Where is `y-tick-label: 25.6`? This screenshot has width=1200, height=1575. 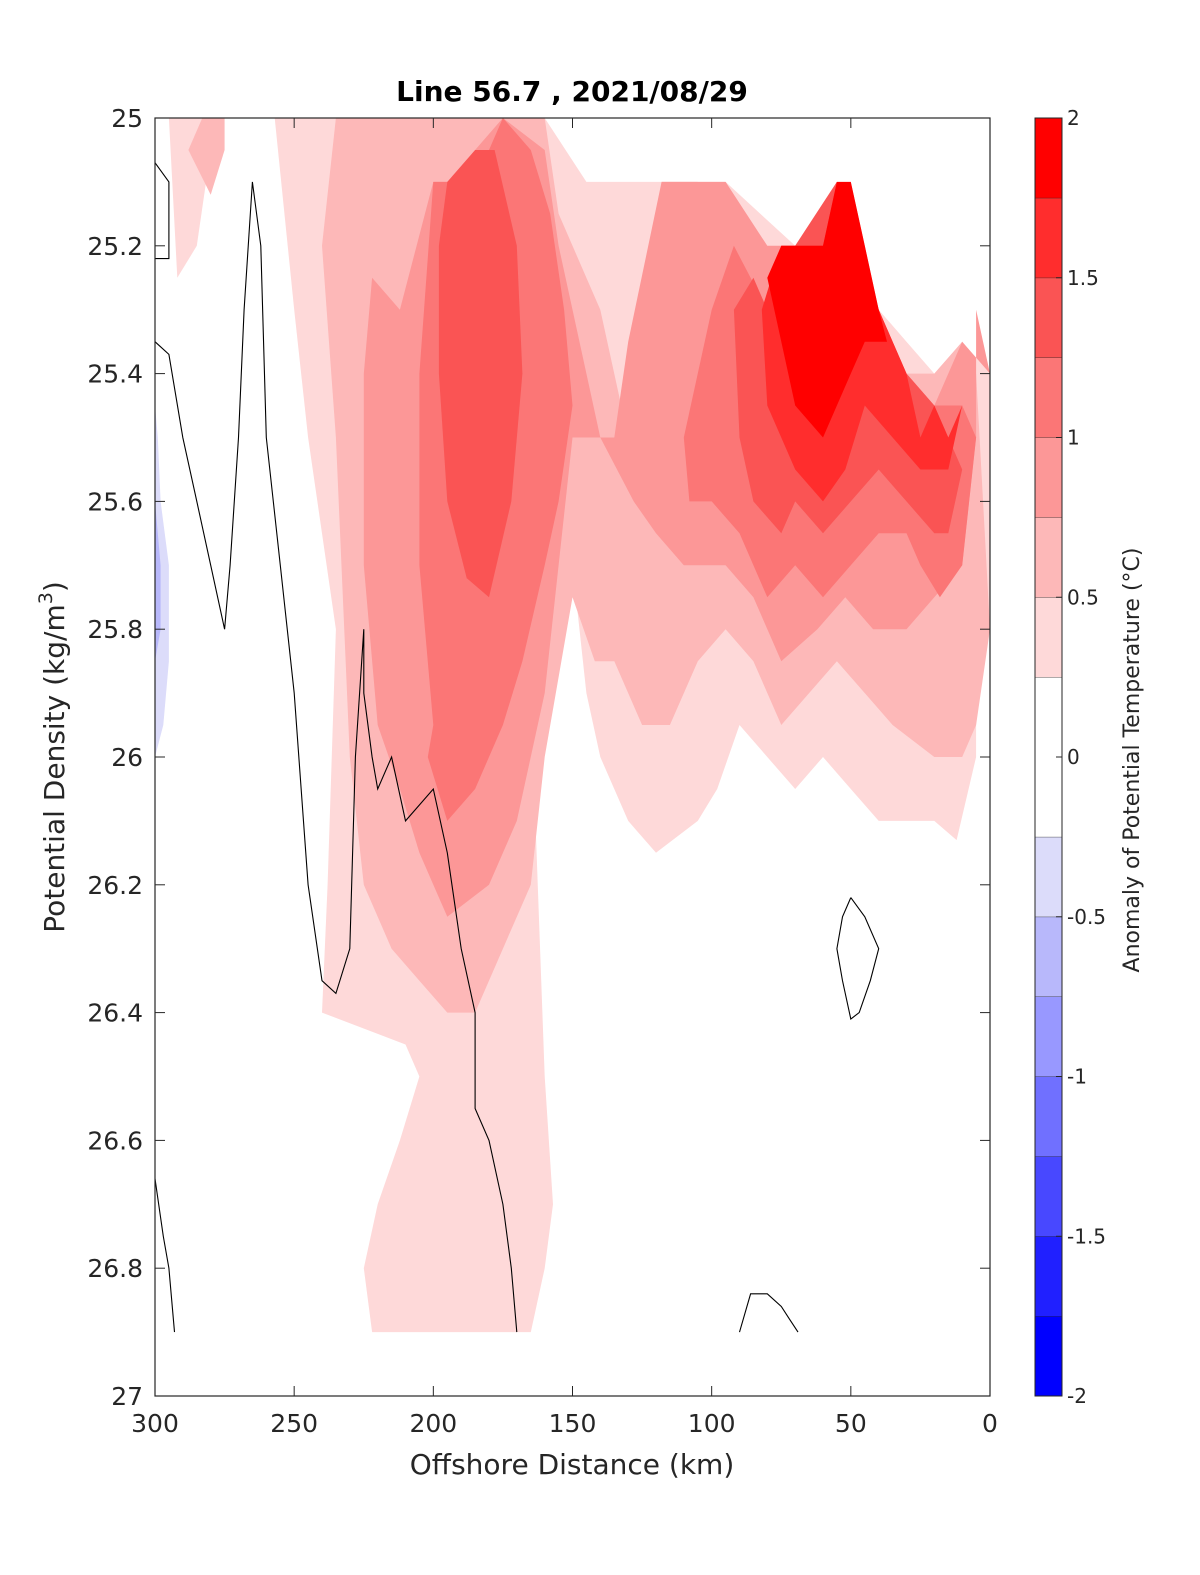
y-tick-label: 25.6 is located at coordinates (115, 501).